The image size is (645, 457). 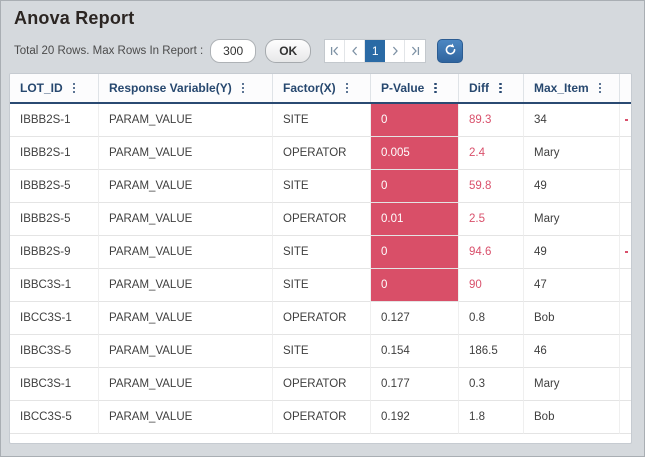 I want to click on max-rows-input, so click(x=233, y=51).